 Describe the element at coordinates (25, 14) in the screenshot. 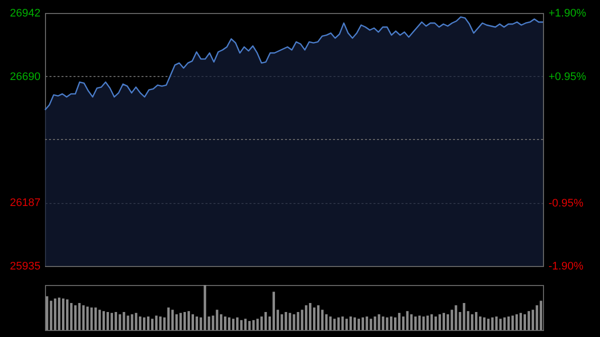

I see `y-tick-label: 26942` at that location.